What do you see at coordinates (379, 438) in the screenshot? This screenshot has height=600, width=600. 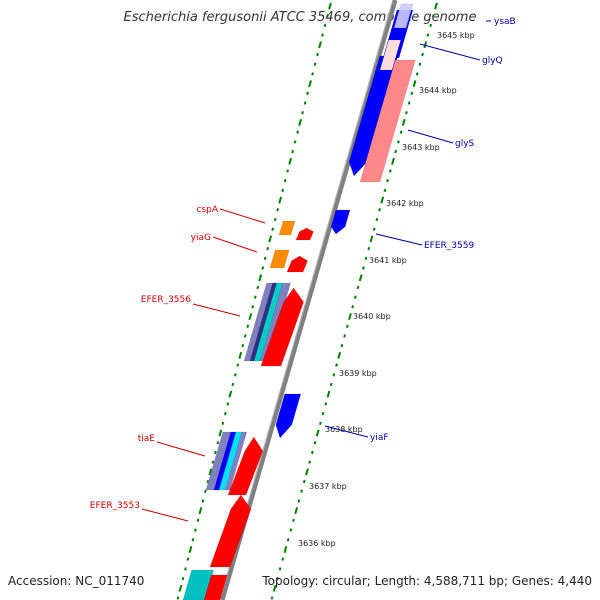 I see `reverse-gene-label: yiaF` at bounding box center [379, 438].